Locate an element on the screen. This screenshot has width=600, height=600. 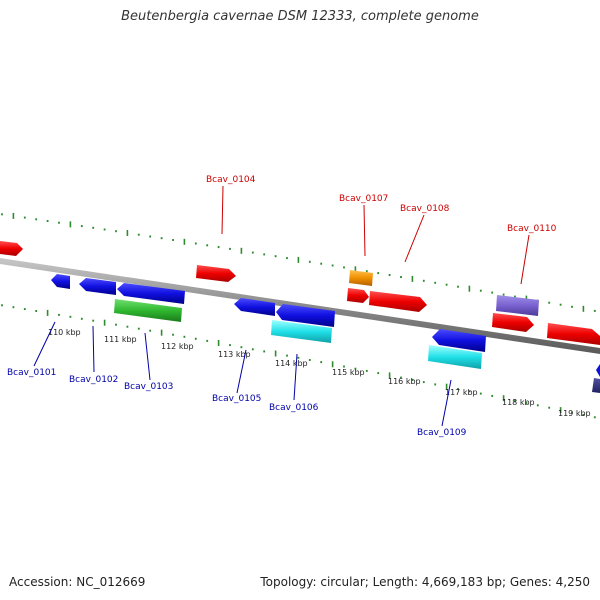
gene-label-bcav-0101: Bcav_0101 is located at coordinates (31, 373).